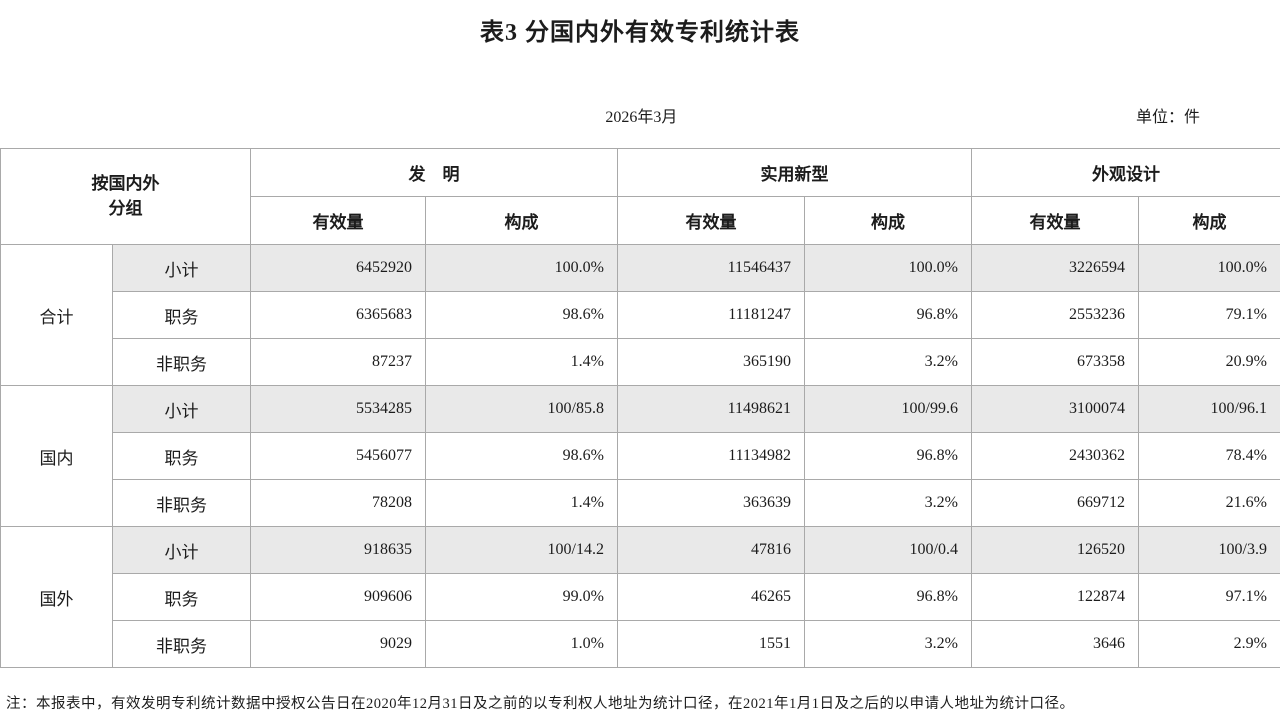  I want to click on col-header-utility-model: 实用新型, so click(794, 172).